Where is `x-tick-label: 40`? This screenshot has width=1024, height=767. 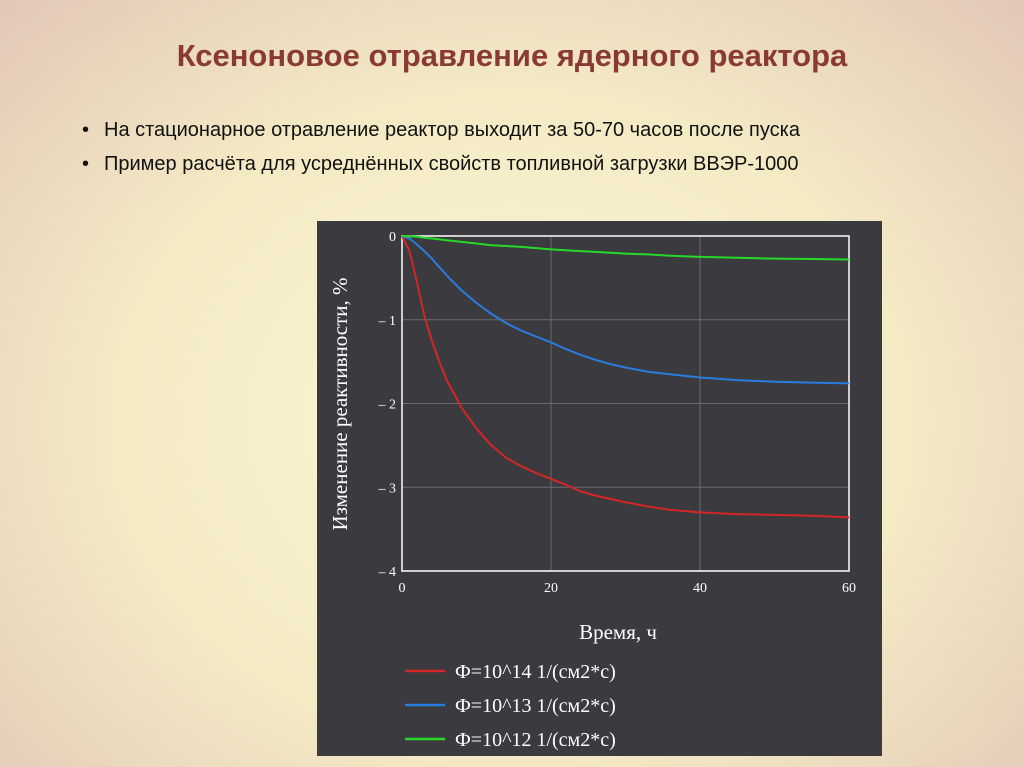 x-tick-label: 40 is located at coordinates (700, 588).